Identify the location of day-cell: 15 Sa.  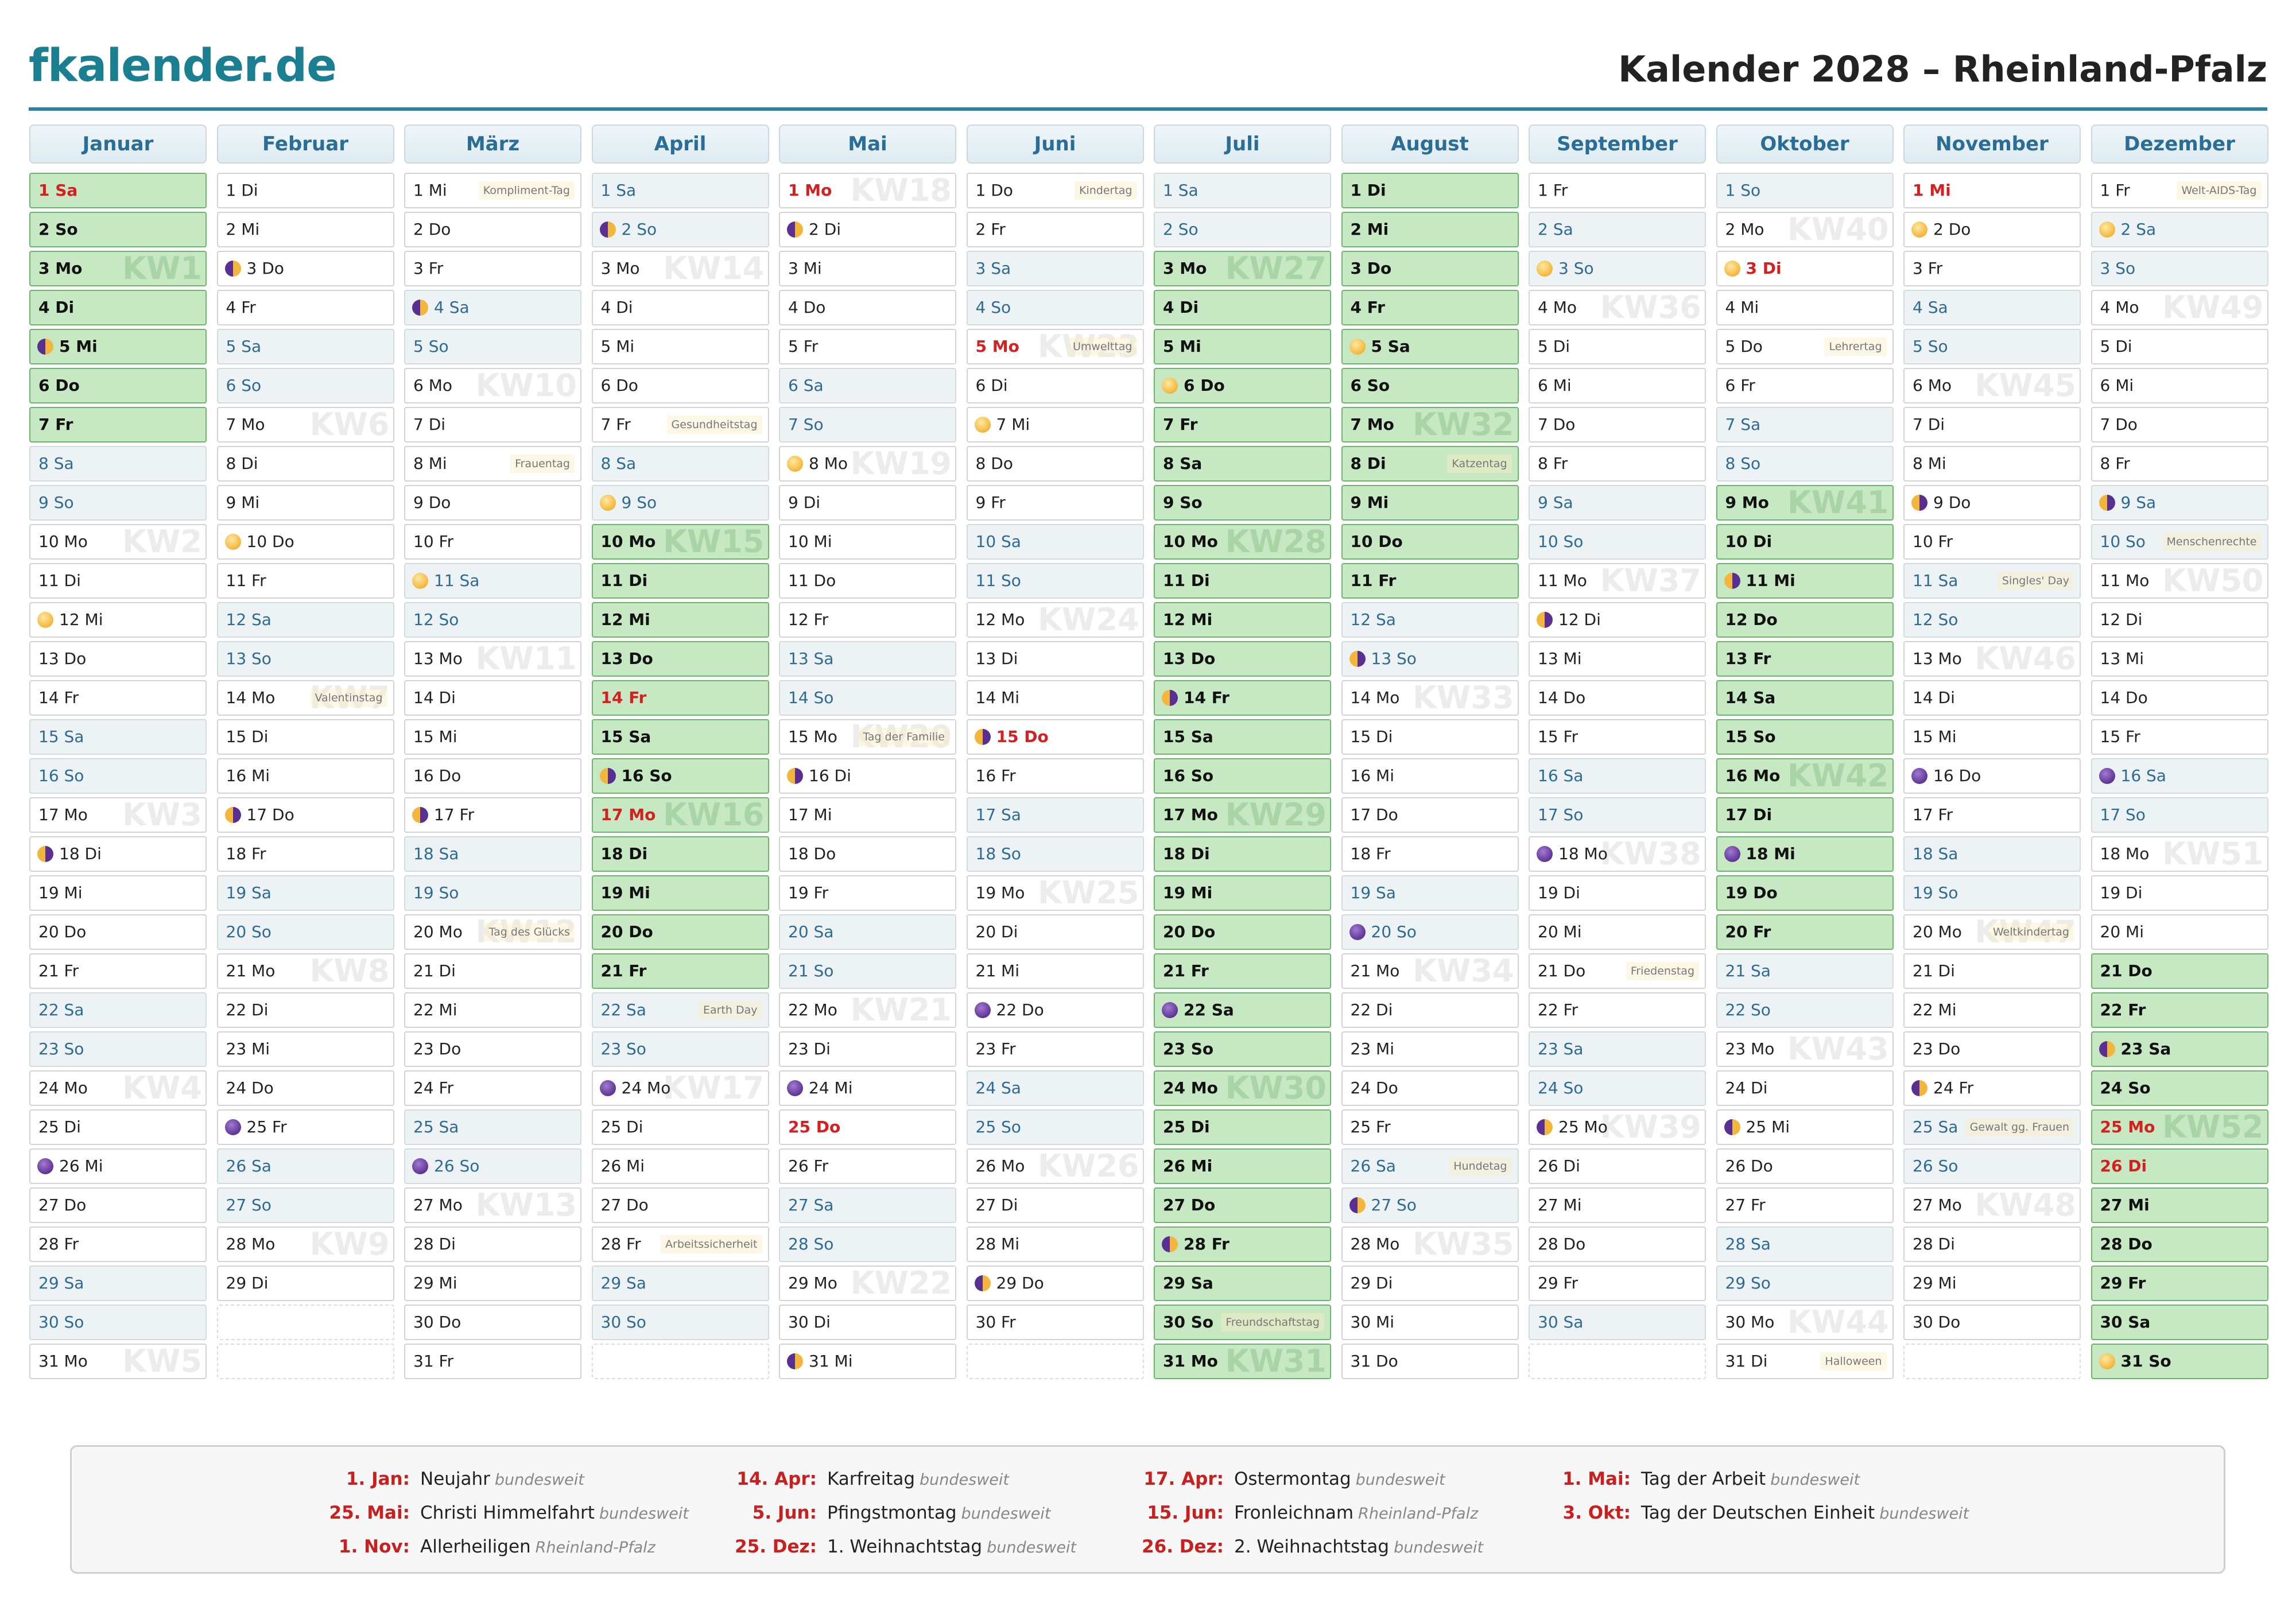
(680, 737).